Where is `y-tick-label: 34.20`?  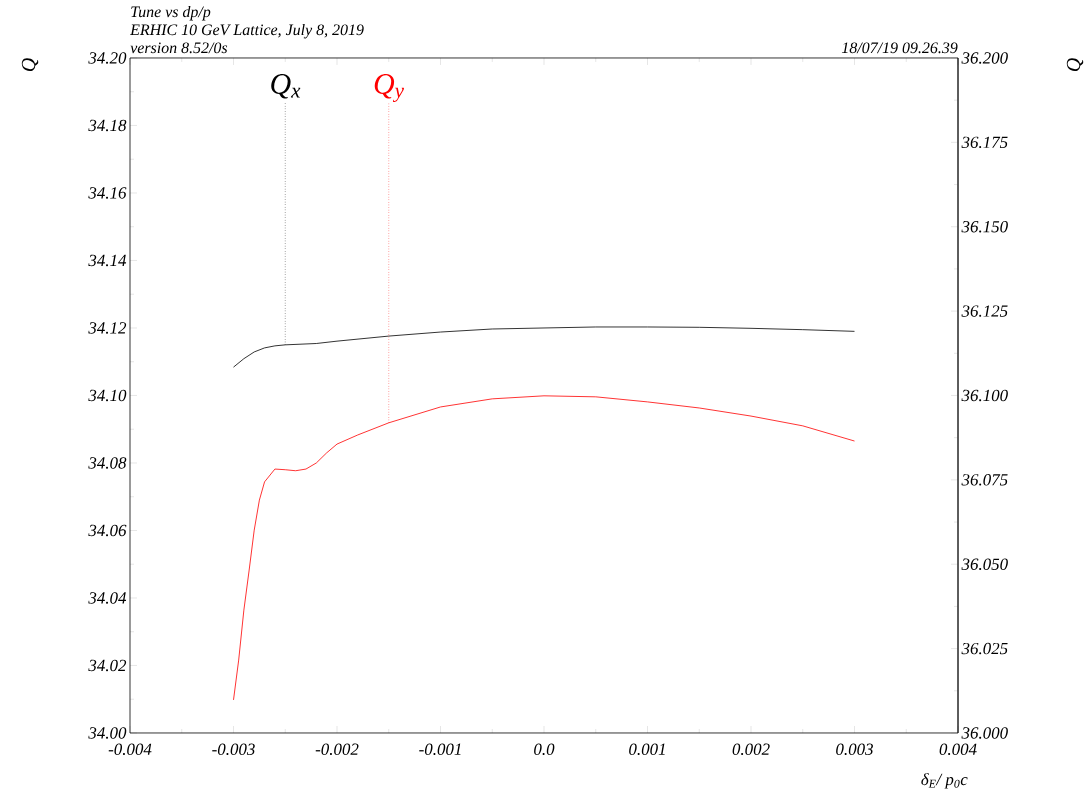
y-tick-label: 34.20 is located at coordinates (107, 58).